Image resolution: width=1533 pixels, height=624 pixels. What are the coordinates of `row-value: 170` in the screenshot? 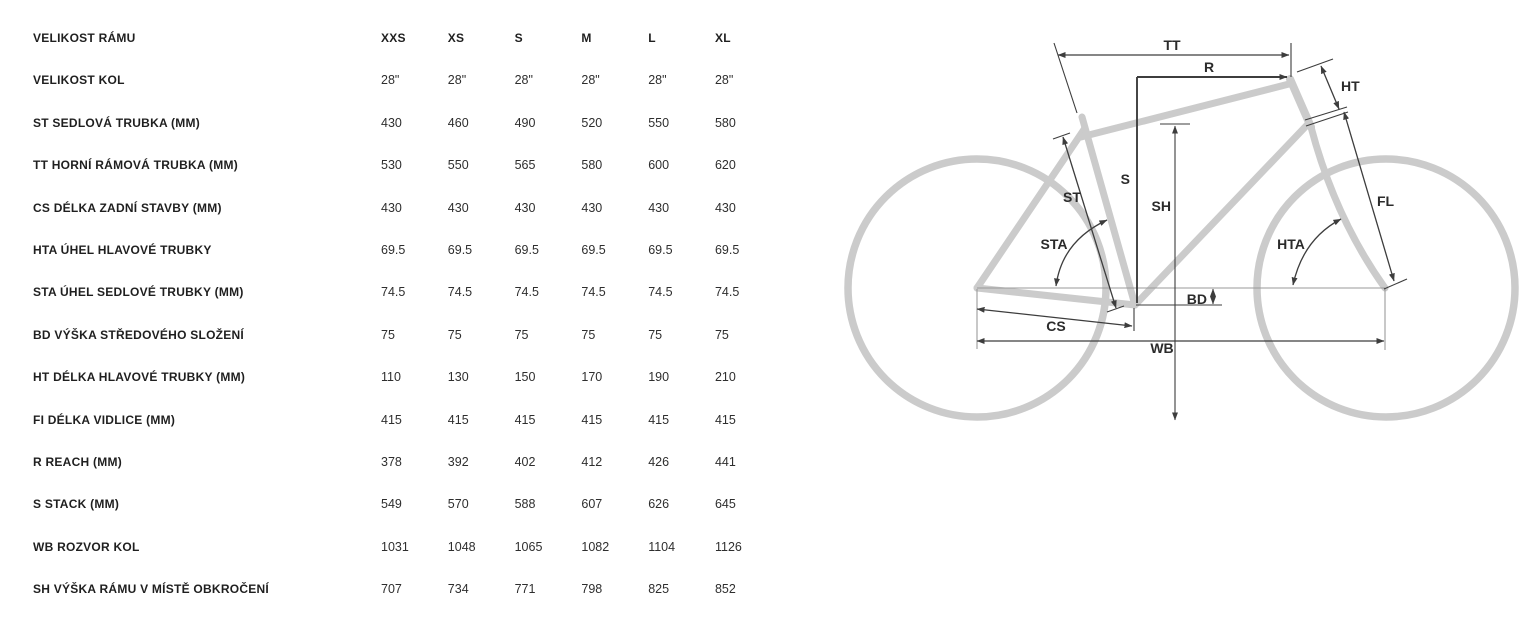 It's located at (592, 377).